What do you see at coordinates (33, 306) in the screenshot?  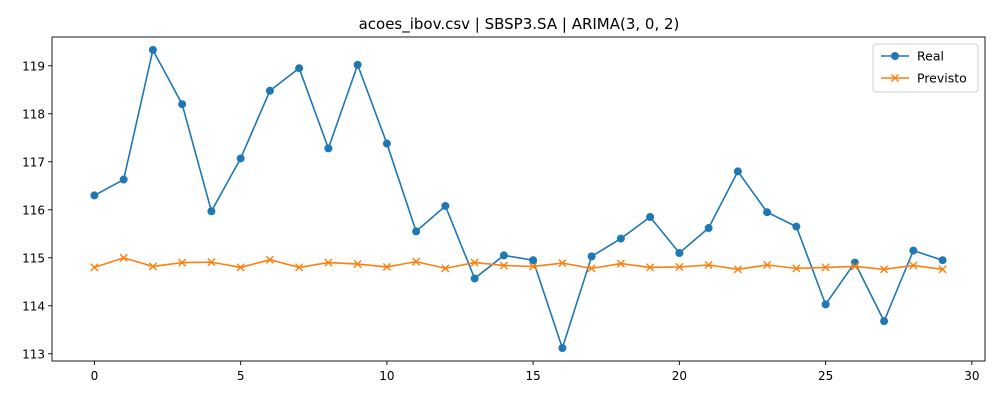 I see `y-tick-label-1: 114` at bounding box center [33, 306].